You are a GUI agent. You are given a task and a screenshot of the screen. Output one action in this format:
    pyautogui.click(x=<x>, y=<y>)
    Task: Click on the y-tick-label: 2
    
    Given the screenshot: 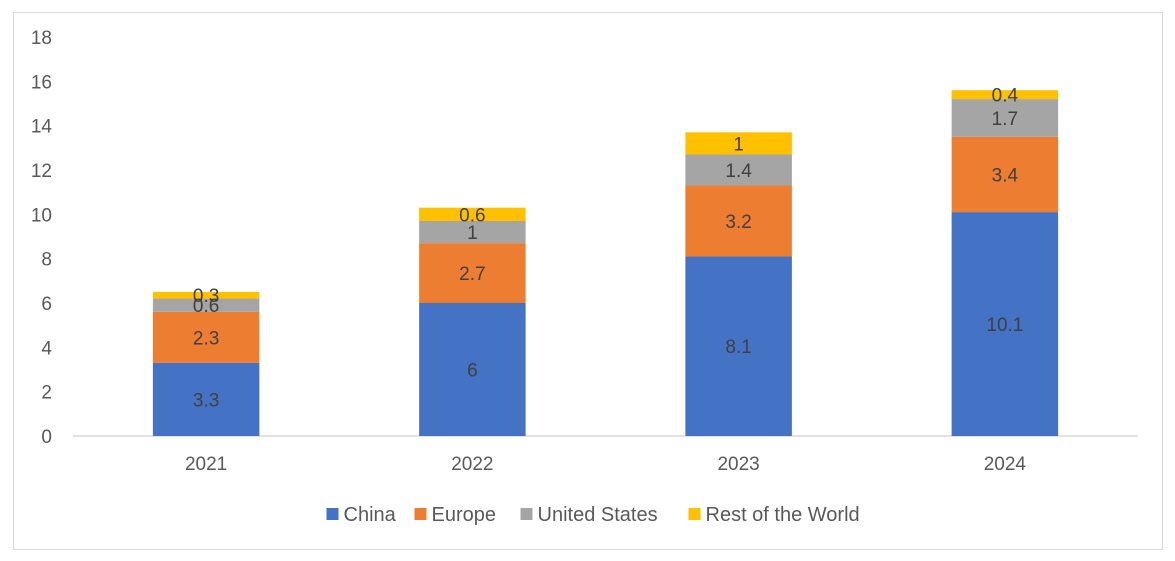 What is the action you would take?
    pyautogui.click(x=46, y=393)
    